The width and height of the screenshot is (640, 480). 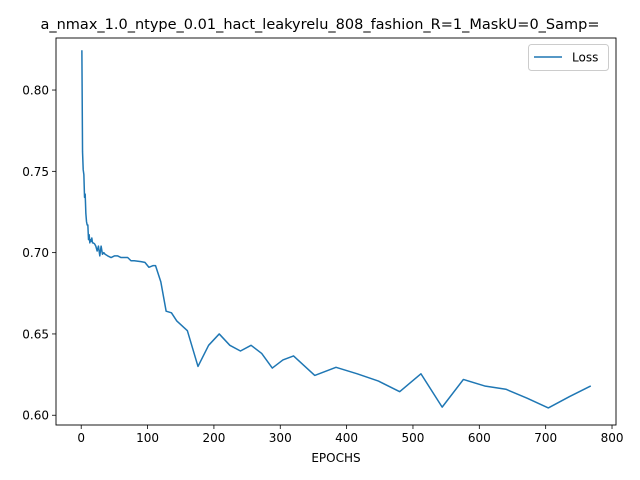 What do you see at coordinates (612, 438) in the screenshot?
I see `x-tick-label: 800` at bounding box center [612, 438].